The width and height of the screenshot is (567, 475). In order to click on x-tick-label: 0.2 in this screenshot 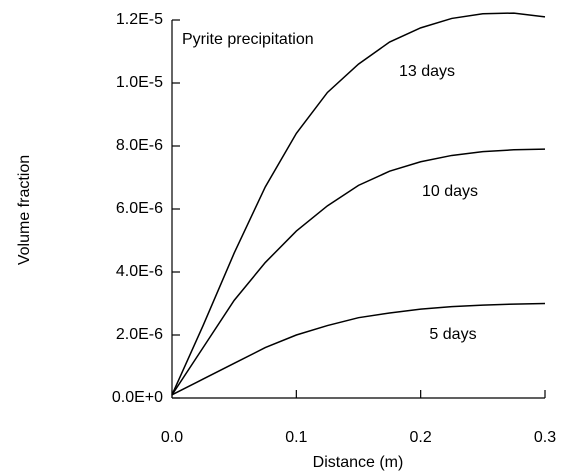, I will do `click(421, 437)`.